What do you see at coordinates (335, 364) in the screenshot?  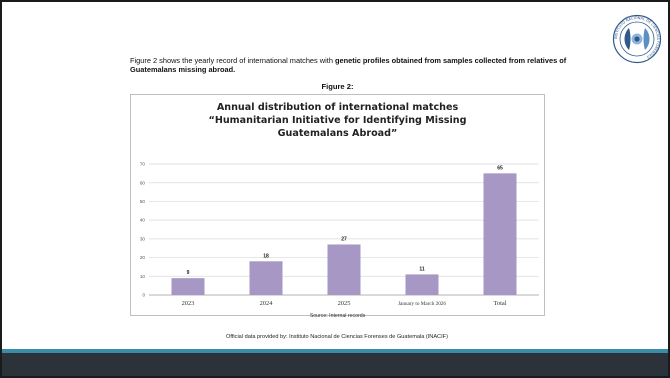 I see `footer-band` at bounding box center [335, 364].